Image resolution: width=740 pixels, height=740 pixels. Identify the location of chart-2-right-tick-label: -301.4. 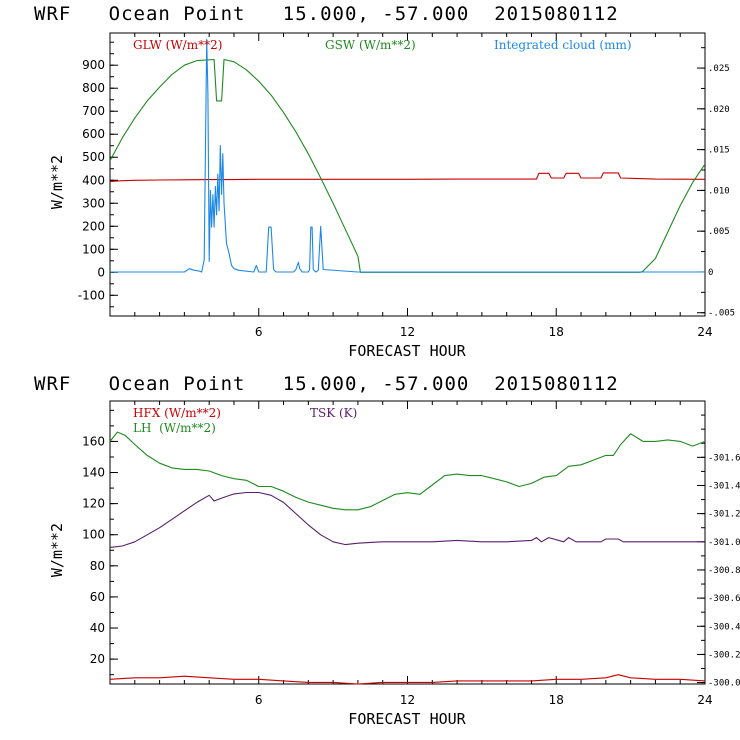
(724, 486).